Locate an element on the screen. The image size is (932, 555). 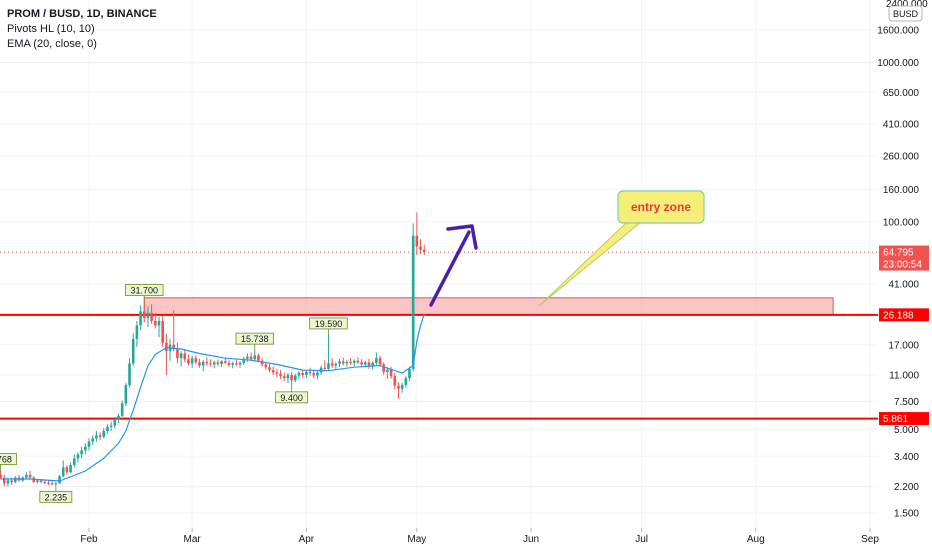
currency-badge is located at coordinates (905, 13).